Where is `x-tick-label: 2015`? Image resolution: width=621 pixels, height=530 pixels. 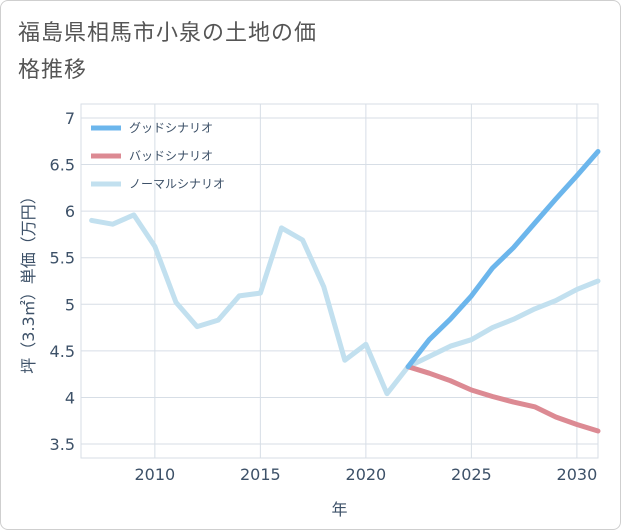 x-tick-label: 2015 is located at coordinates (260, 474).